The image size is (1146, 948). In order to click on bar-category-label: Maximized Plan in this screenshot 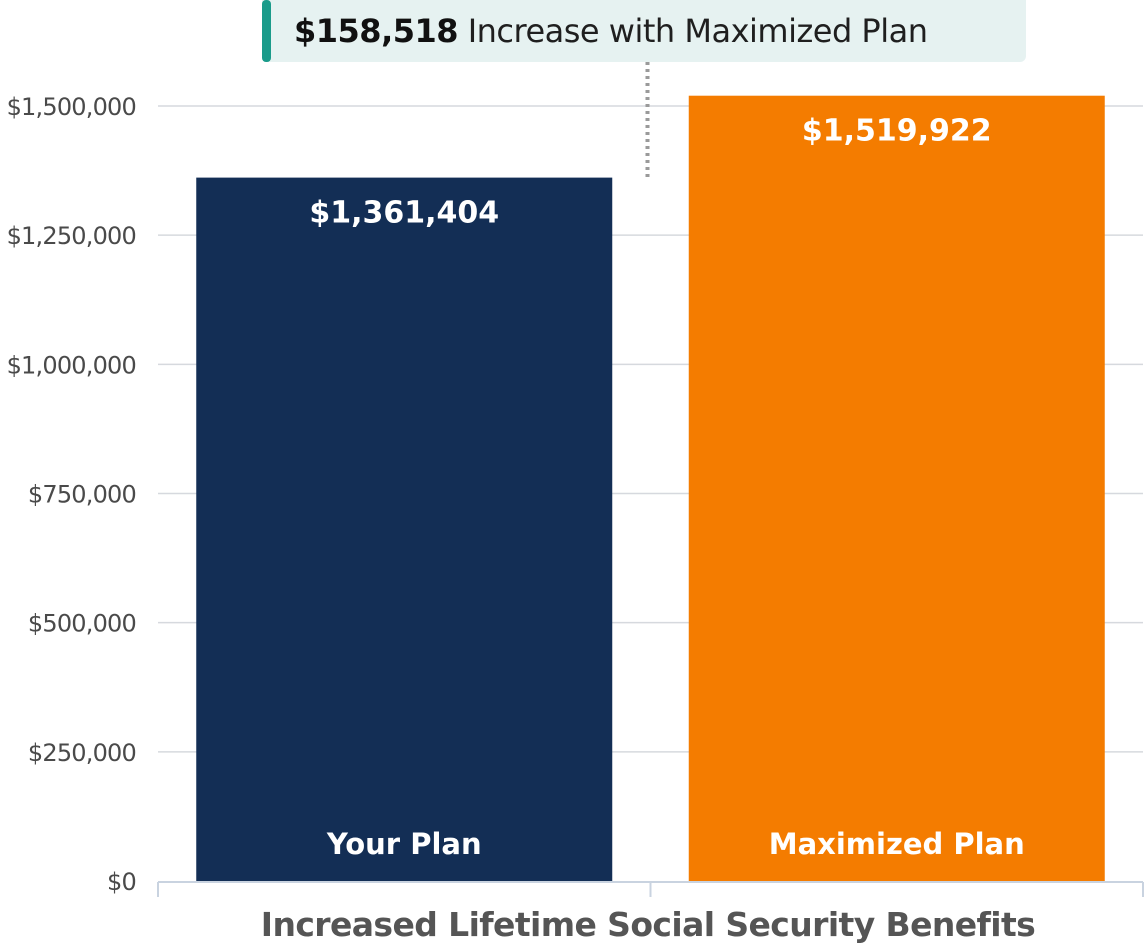, I will do `click(897, 844)`.